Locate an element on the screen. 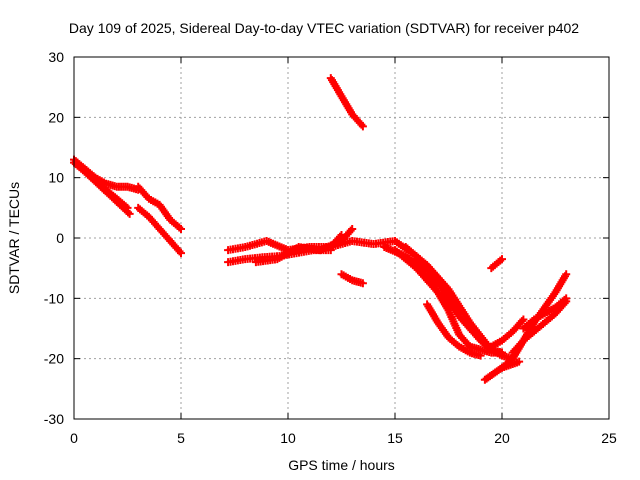 This screenshot has width=640, height=480. y-tick-label: 0 is located at coordinates (60, 238).